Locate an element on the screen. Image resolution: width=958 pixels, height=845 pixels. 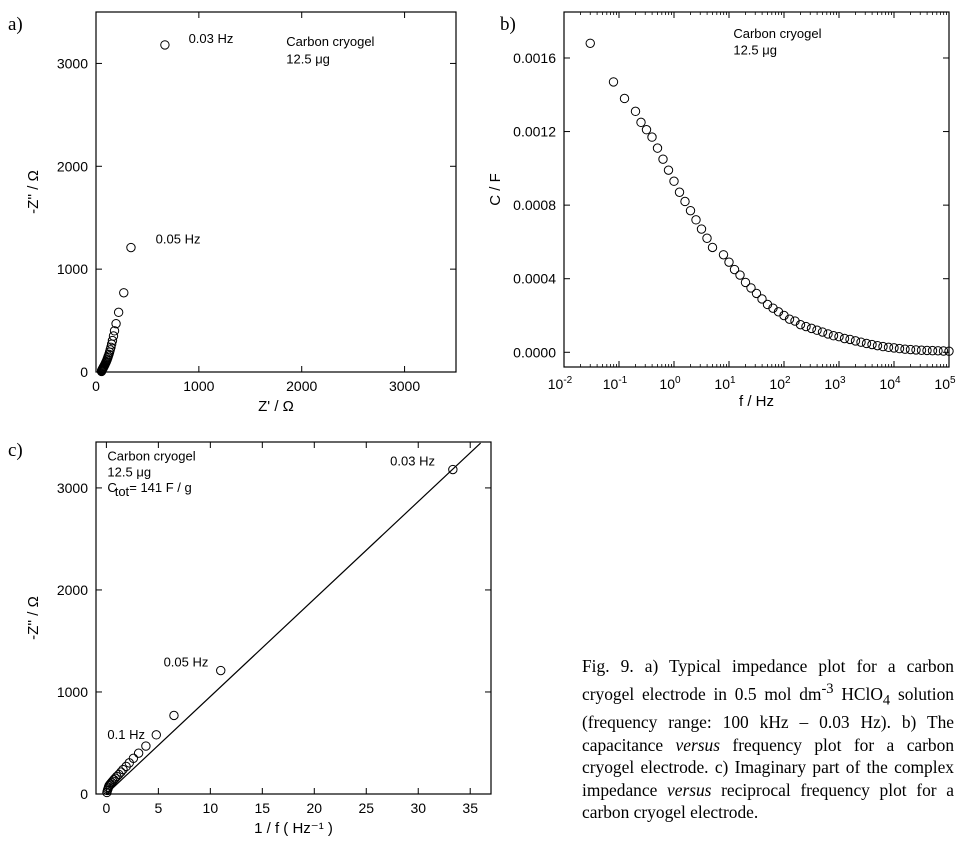
caption-em1: versus is located at coordinates (697, 744).